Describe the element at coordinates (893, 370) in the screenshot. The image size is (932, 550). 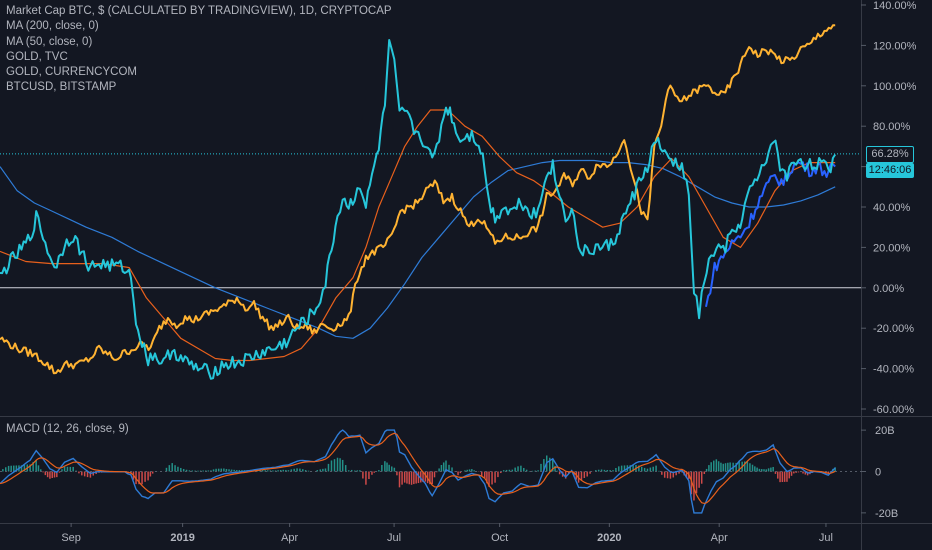
I see `y-tick-label: -40.00%` at that location.